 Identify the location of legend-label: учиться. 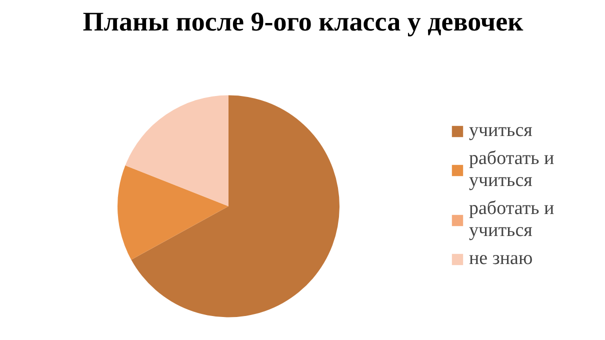
(500, 131).